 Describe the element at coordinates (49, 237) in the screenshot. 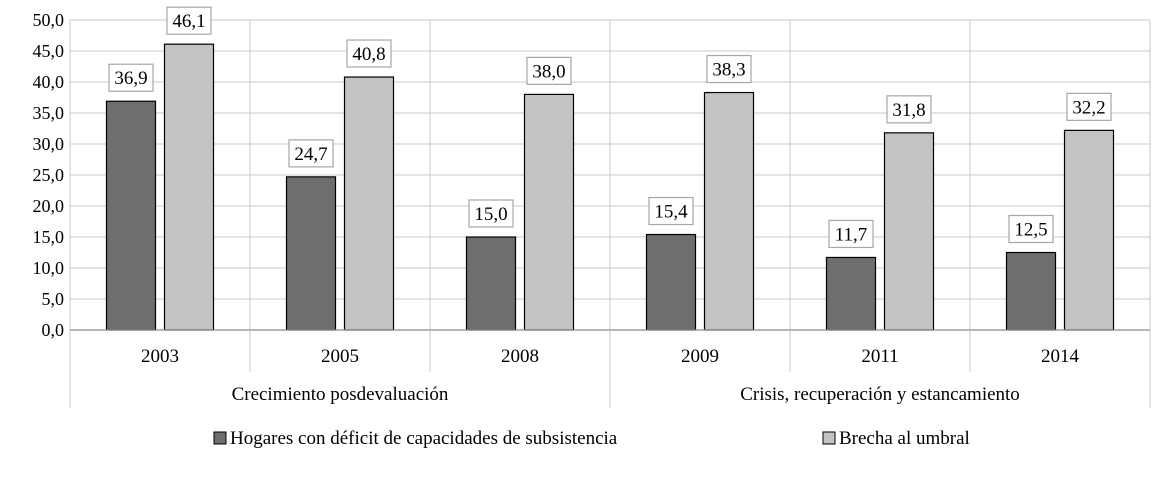

I see `y-tick-label: 15,0` at that location.